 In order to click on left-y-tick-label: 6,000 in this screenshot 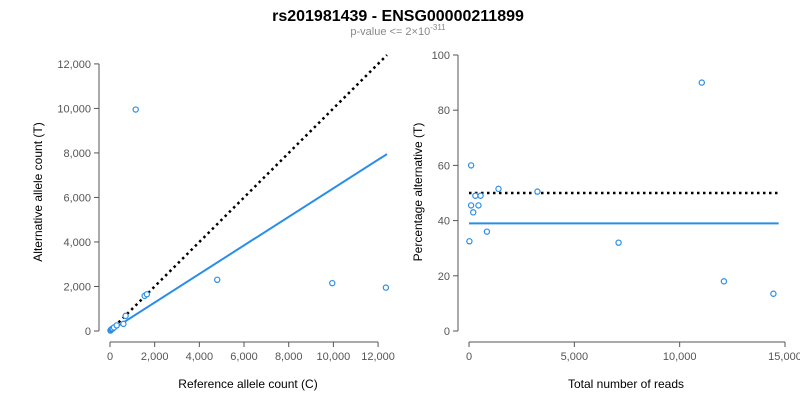, I will do `click(77, 198)`.